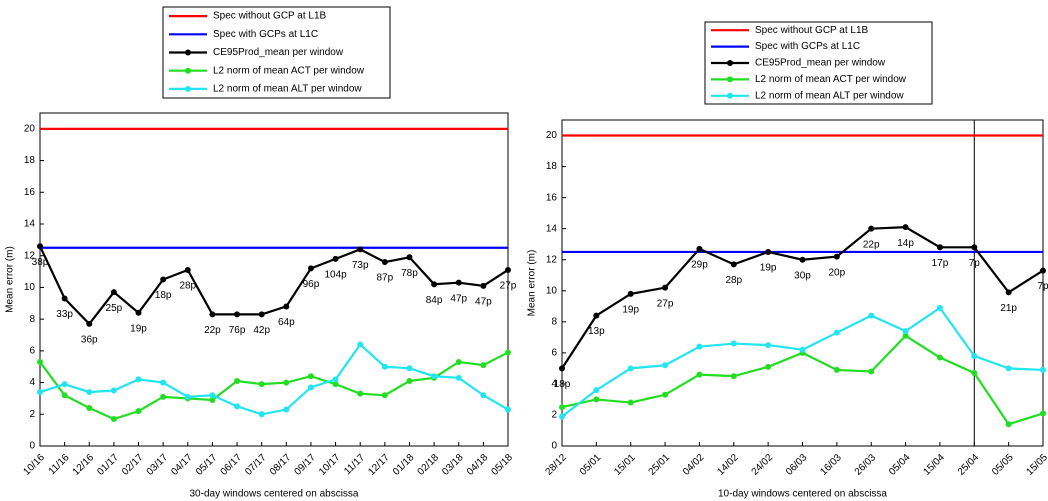 Image resolution: width=1048 pixels, height=501 pixels. Describe the element at coordinates (281, 465) in the screenshot. I see `x-tick-label: 08/17` at that location.